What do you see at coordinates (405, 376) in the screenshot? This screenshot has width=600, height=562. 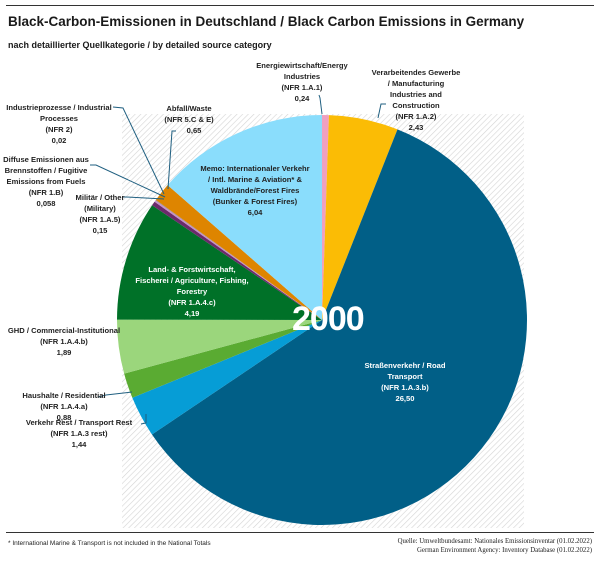 I see `label-text: Transport` at bounding box center [405, 376].